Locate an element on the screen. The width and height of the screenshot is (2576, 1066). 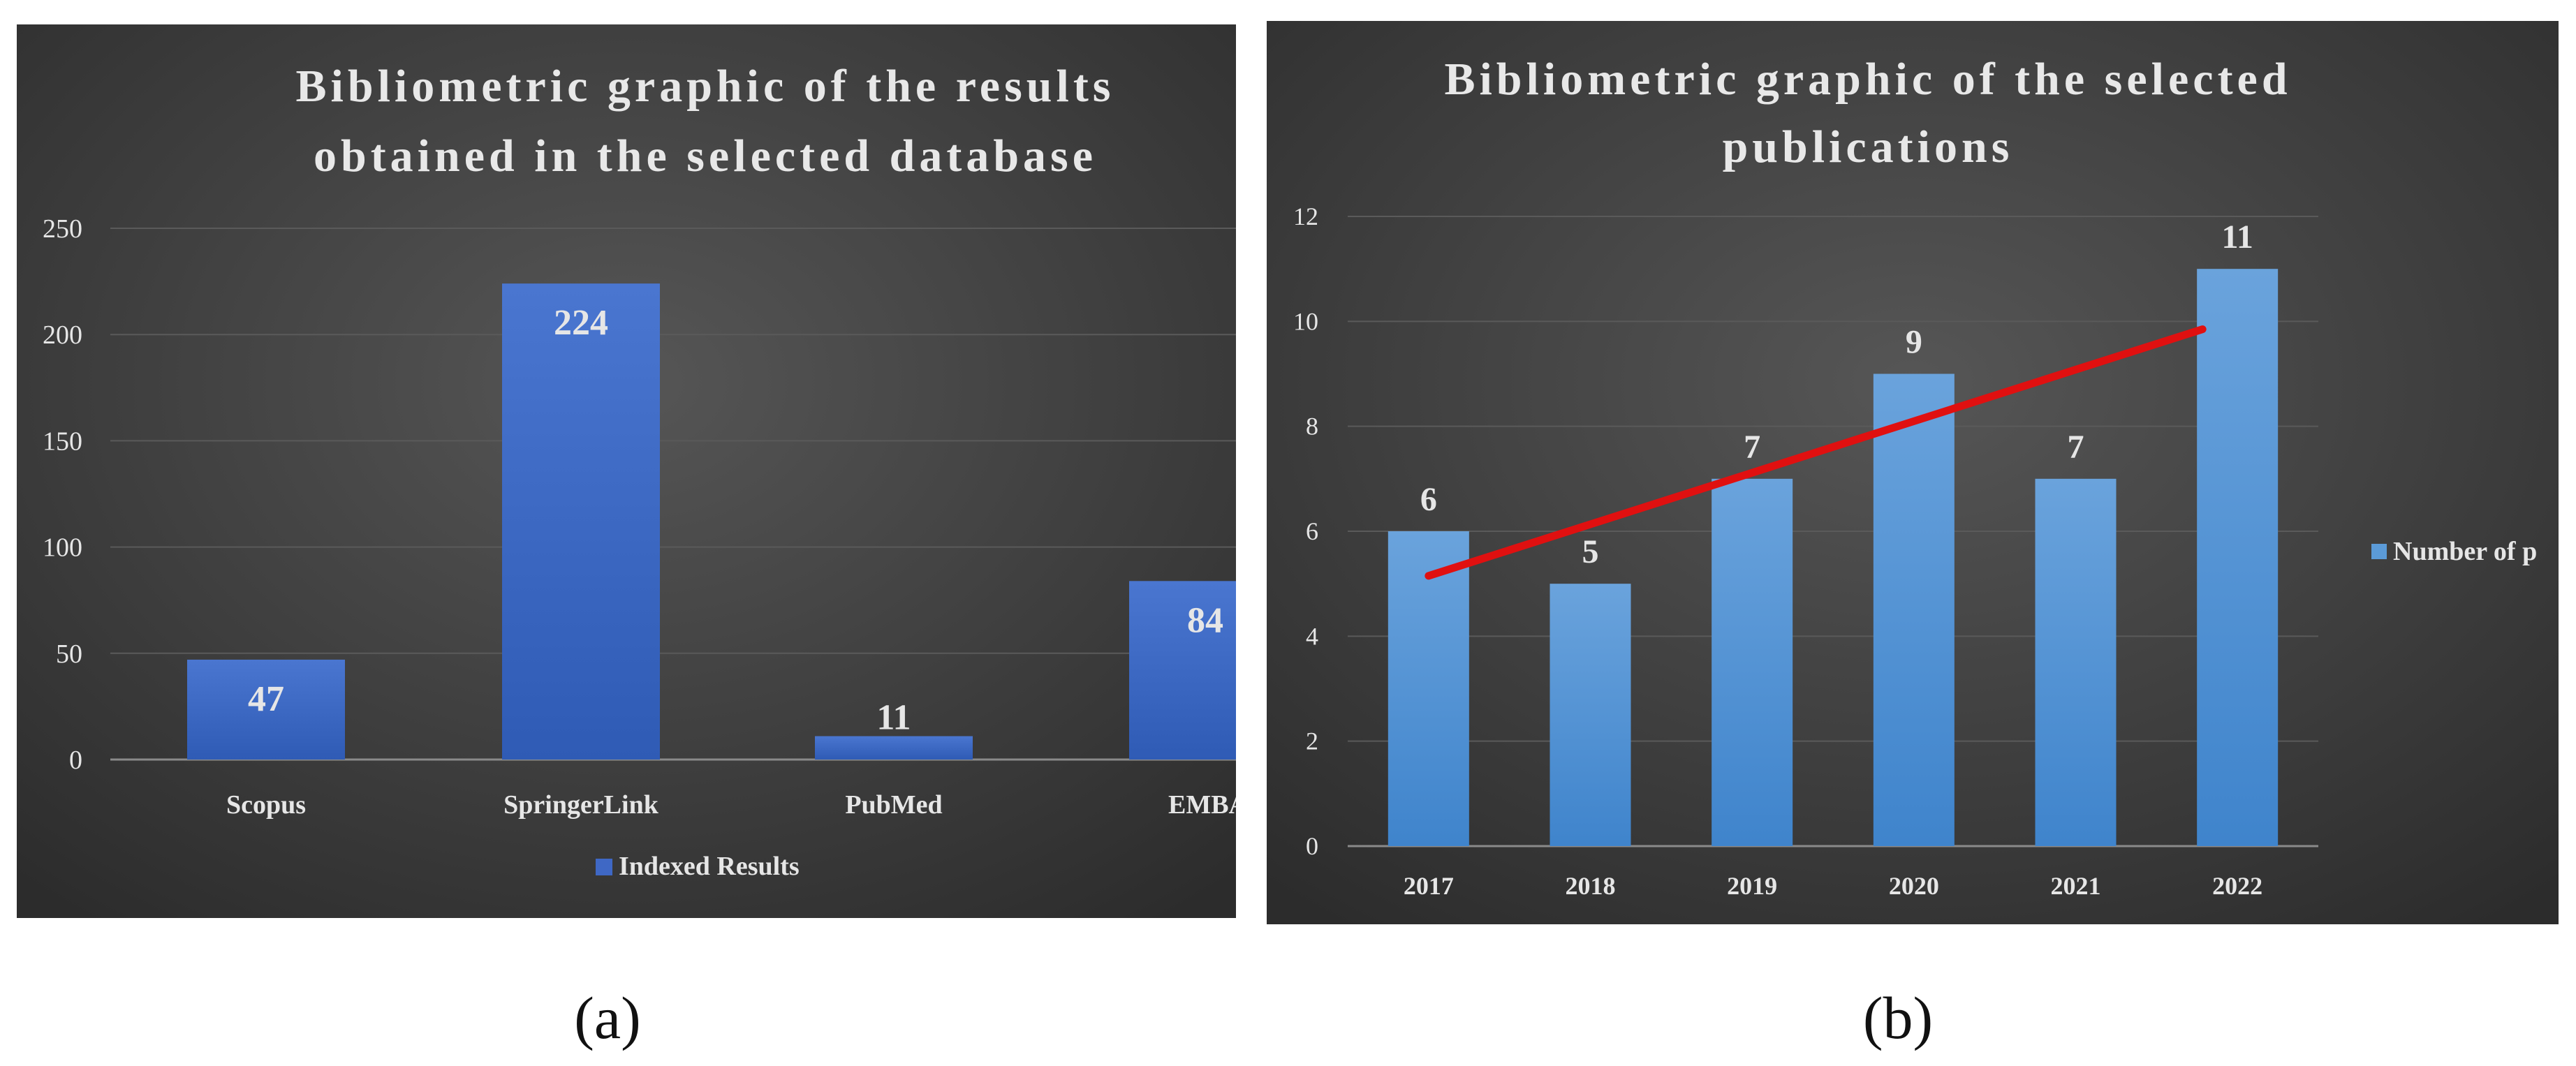
chart-b-category-label: 2022 is located at coordinates (2237, 886).